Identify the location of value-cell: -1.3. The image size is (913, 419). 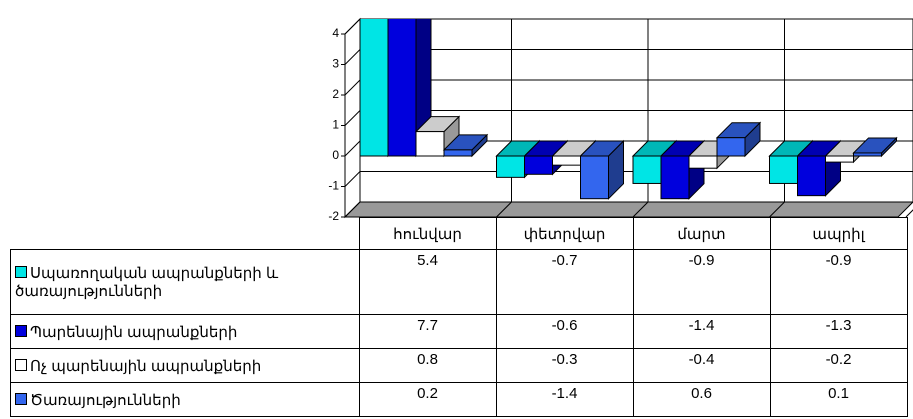
(838, 331).